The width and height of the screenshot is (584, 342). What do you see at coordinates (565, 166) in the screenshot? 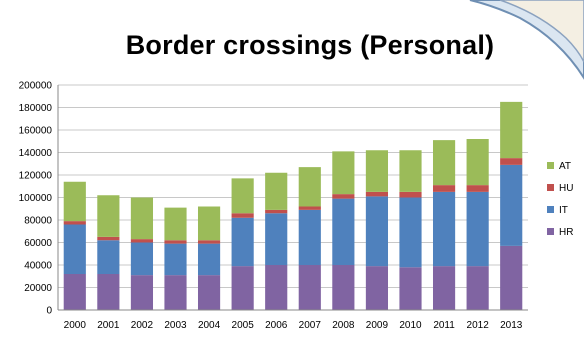
I see `legend-label-at: AT` at bounding box center [565, 166].